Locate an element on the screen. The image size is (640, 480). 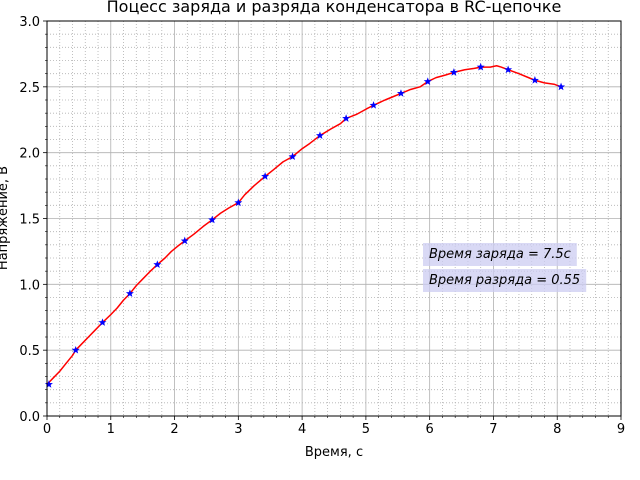
x-tick-label: 5 is located at coordinates (366, 429).